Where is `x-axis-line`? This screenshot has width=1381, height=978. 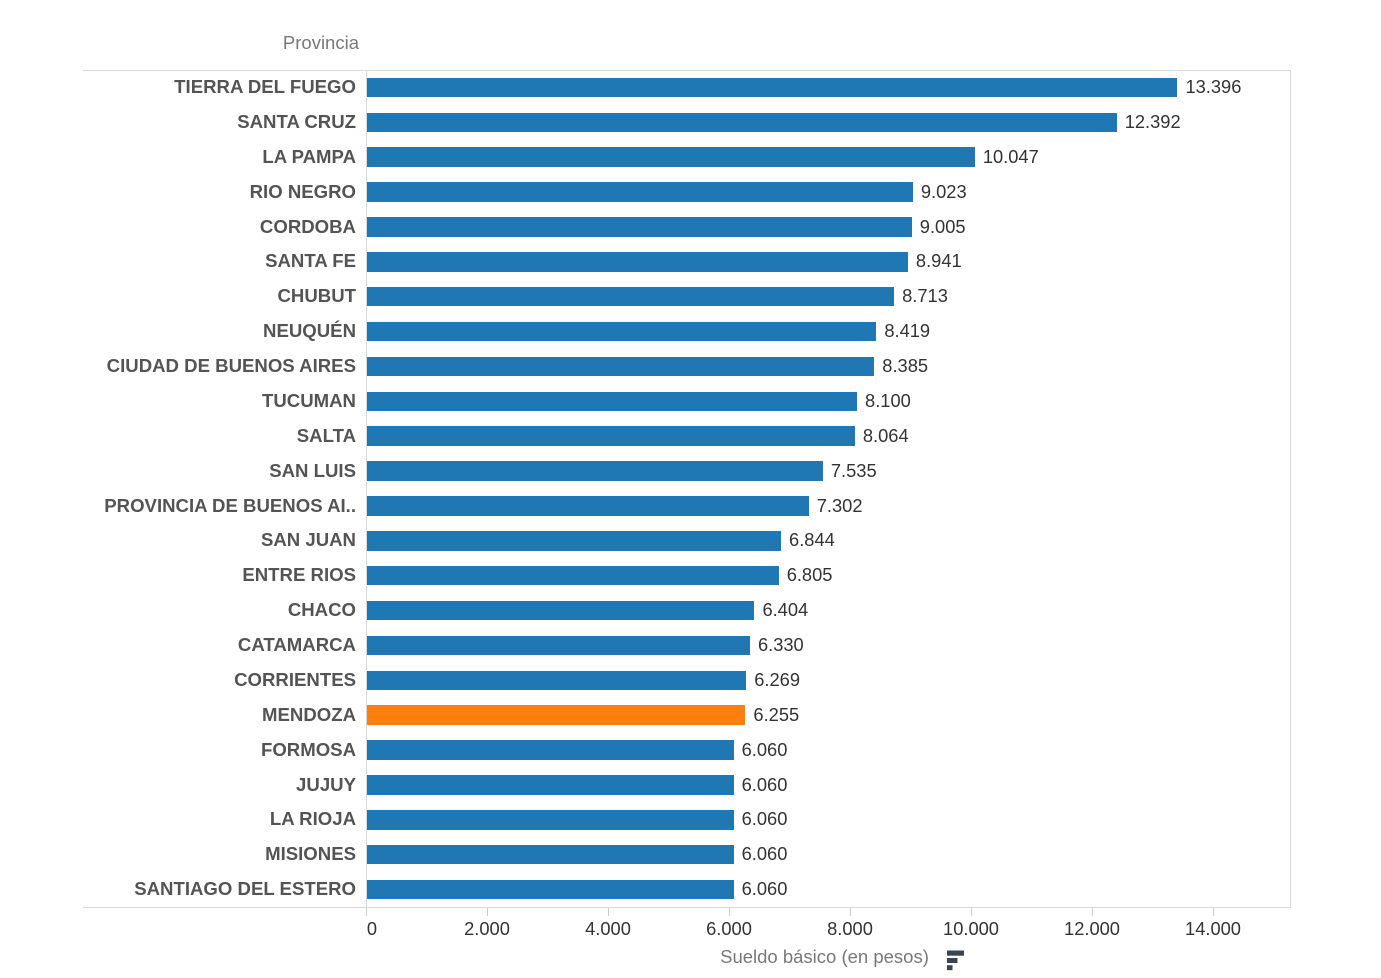 x-axis-line is located at coordinates (687, 907).